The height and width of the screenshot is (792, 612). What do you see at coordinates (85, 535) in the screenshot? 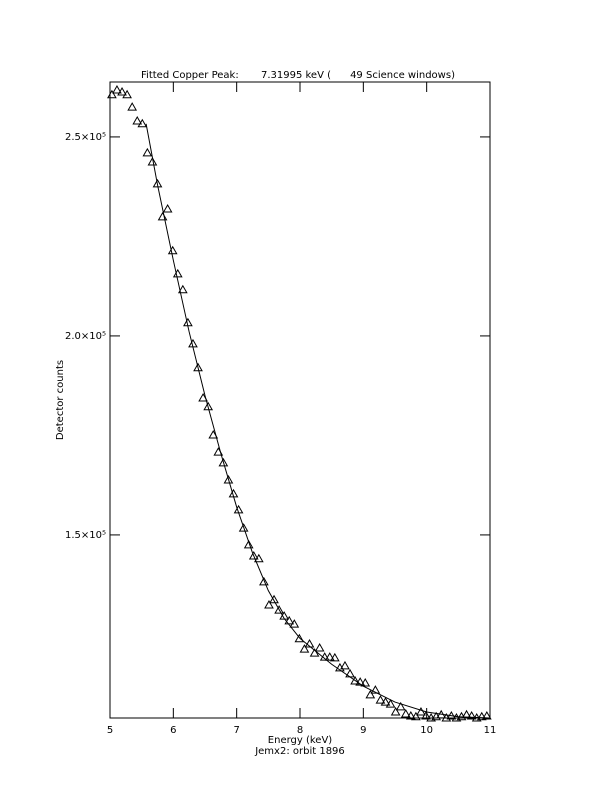
I see `y-tick-label: 1.5×10⁵` at bounding box center [85, 535].